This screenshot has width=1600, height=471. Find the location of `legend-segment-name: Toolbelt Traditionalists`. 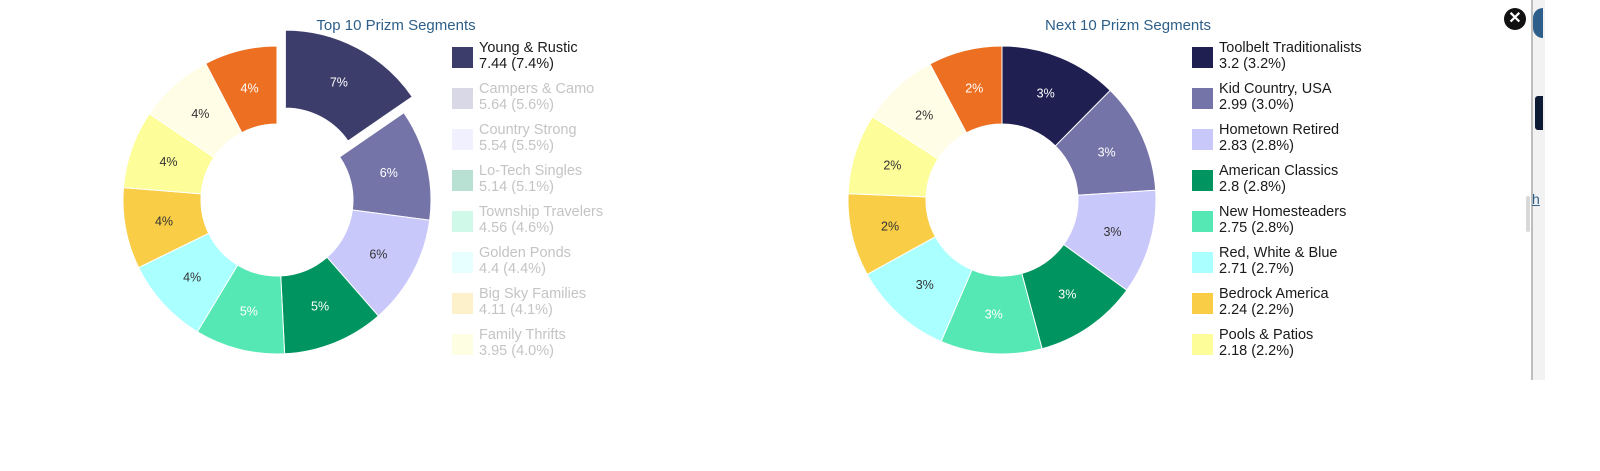

legend-segment-name: Toolbelt Traditionalists is located at coordinates (1290, 48).